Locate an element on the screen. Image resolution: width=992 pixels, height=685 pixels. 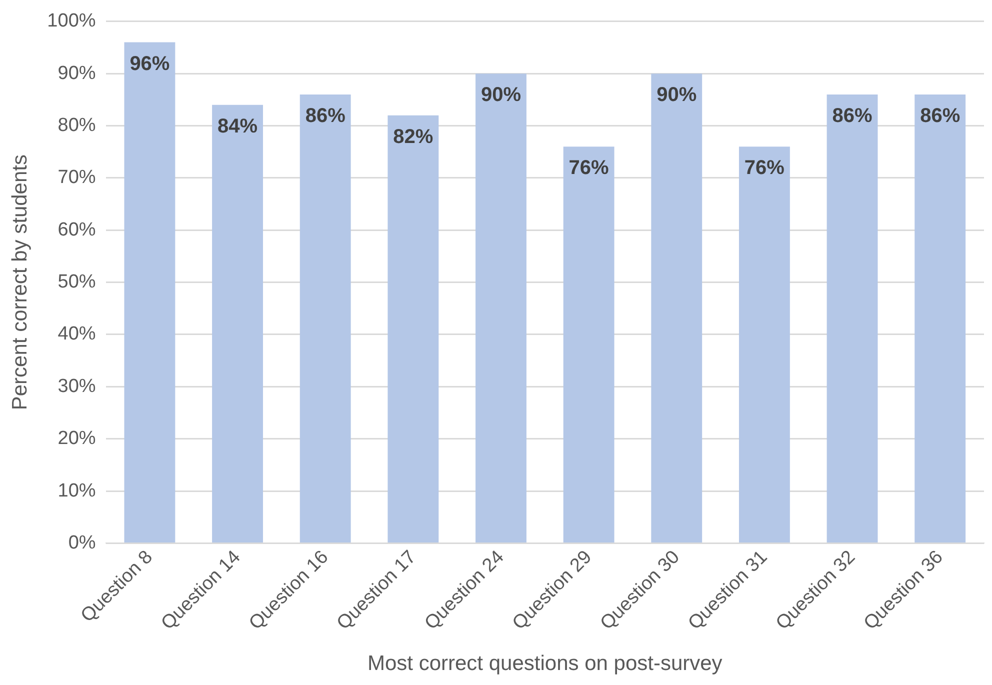
x-axis-title: Most correct questions on post-survey is located at coordinates (545, 664).